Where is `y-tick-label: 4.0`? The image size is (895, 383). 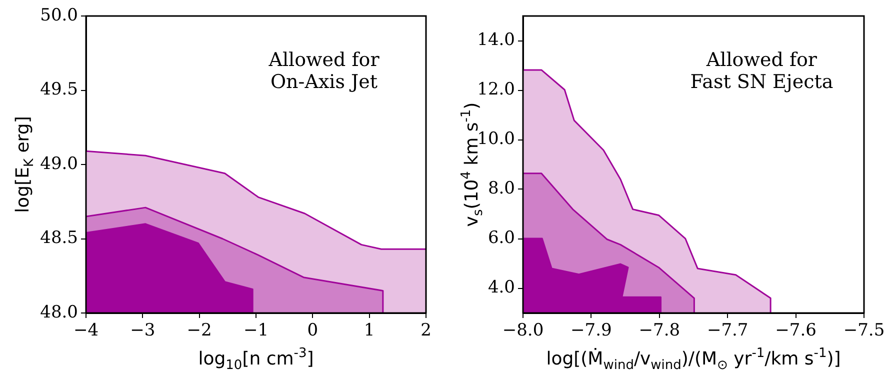
y-tick-label: 4.0 is located at coordinates (501, 288).